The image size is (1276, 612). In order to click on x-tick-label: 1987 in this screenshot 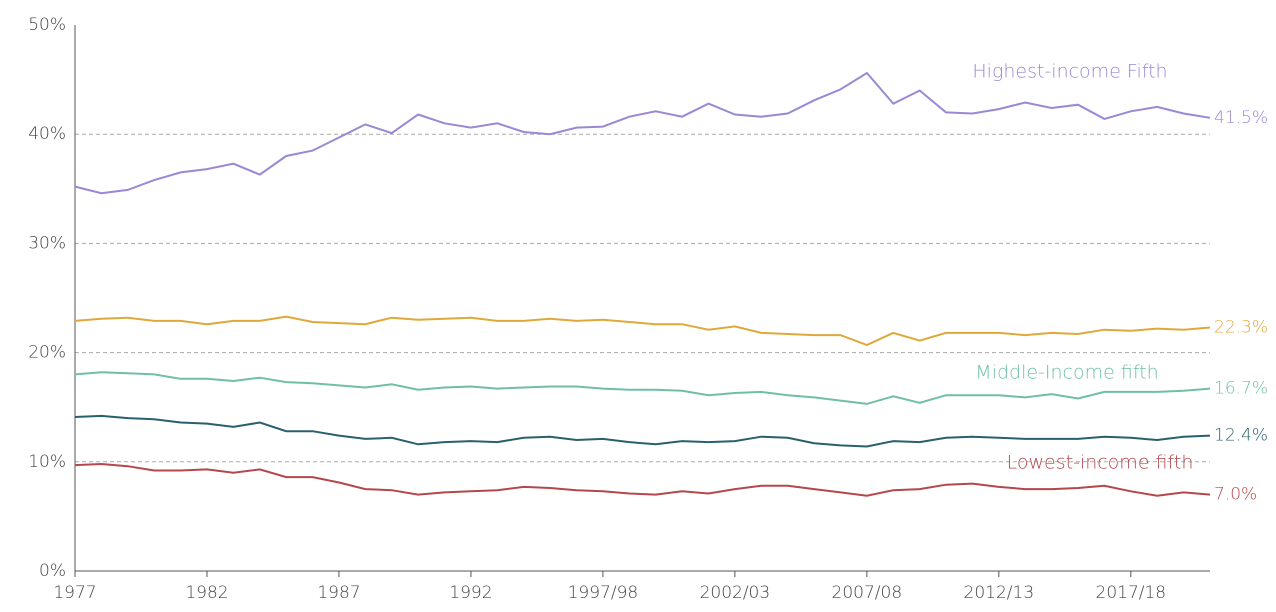, I will do `click(338, 593)`.